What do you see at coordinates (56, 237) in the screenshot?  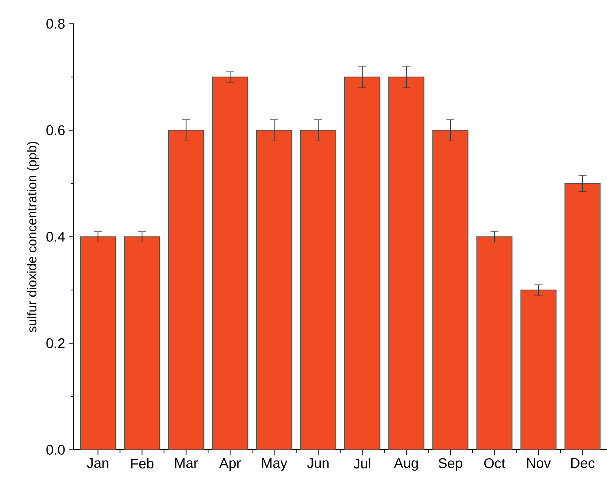 I see `y-tick-label: 0.4` at bounding box center [56, 237].